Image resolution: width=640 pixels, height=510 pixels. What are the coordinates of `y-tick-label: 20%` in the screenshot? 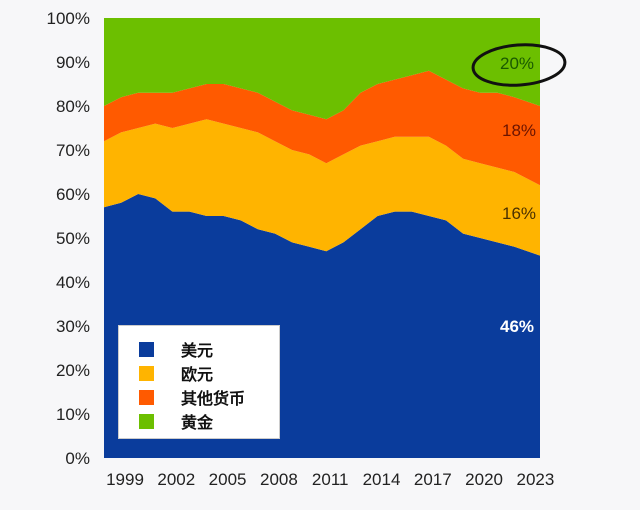 It's located at (73, 370).